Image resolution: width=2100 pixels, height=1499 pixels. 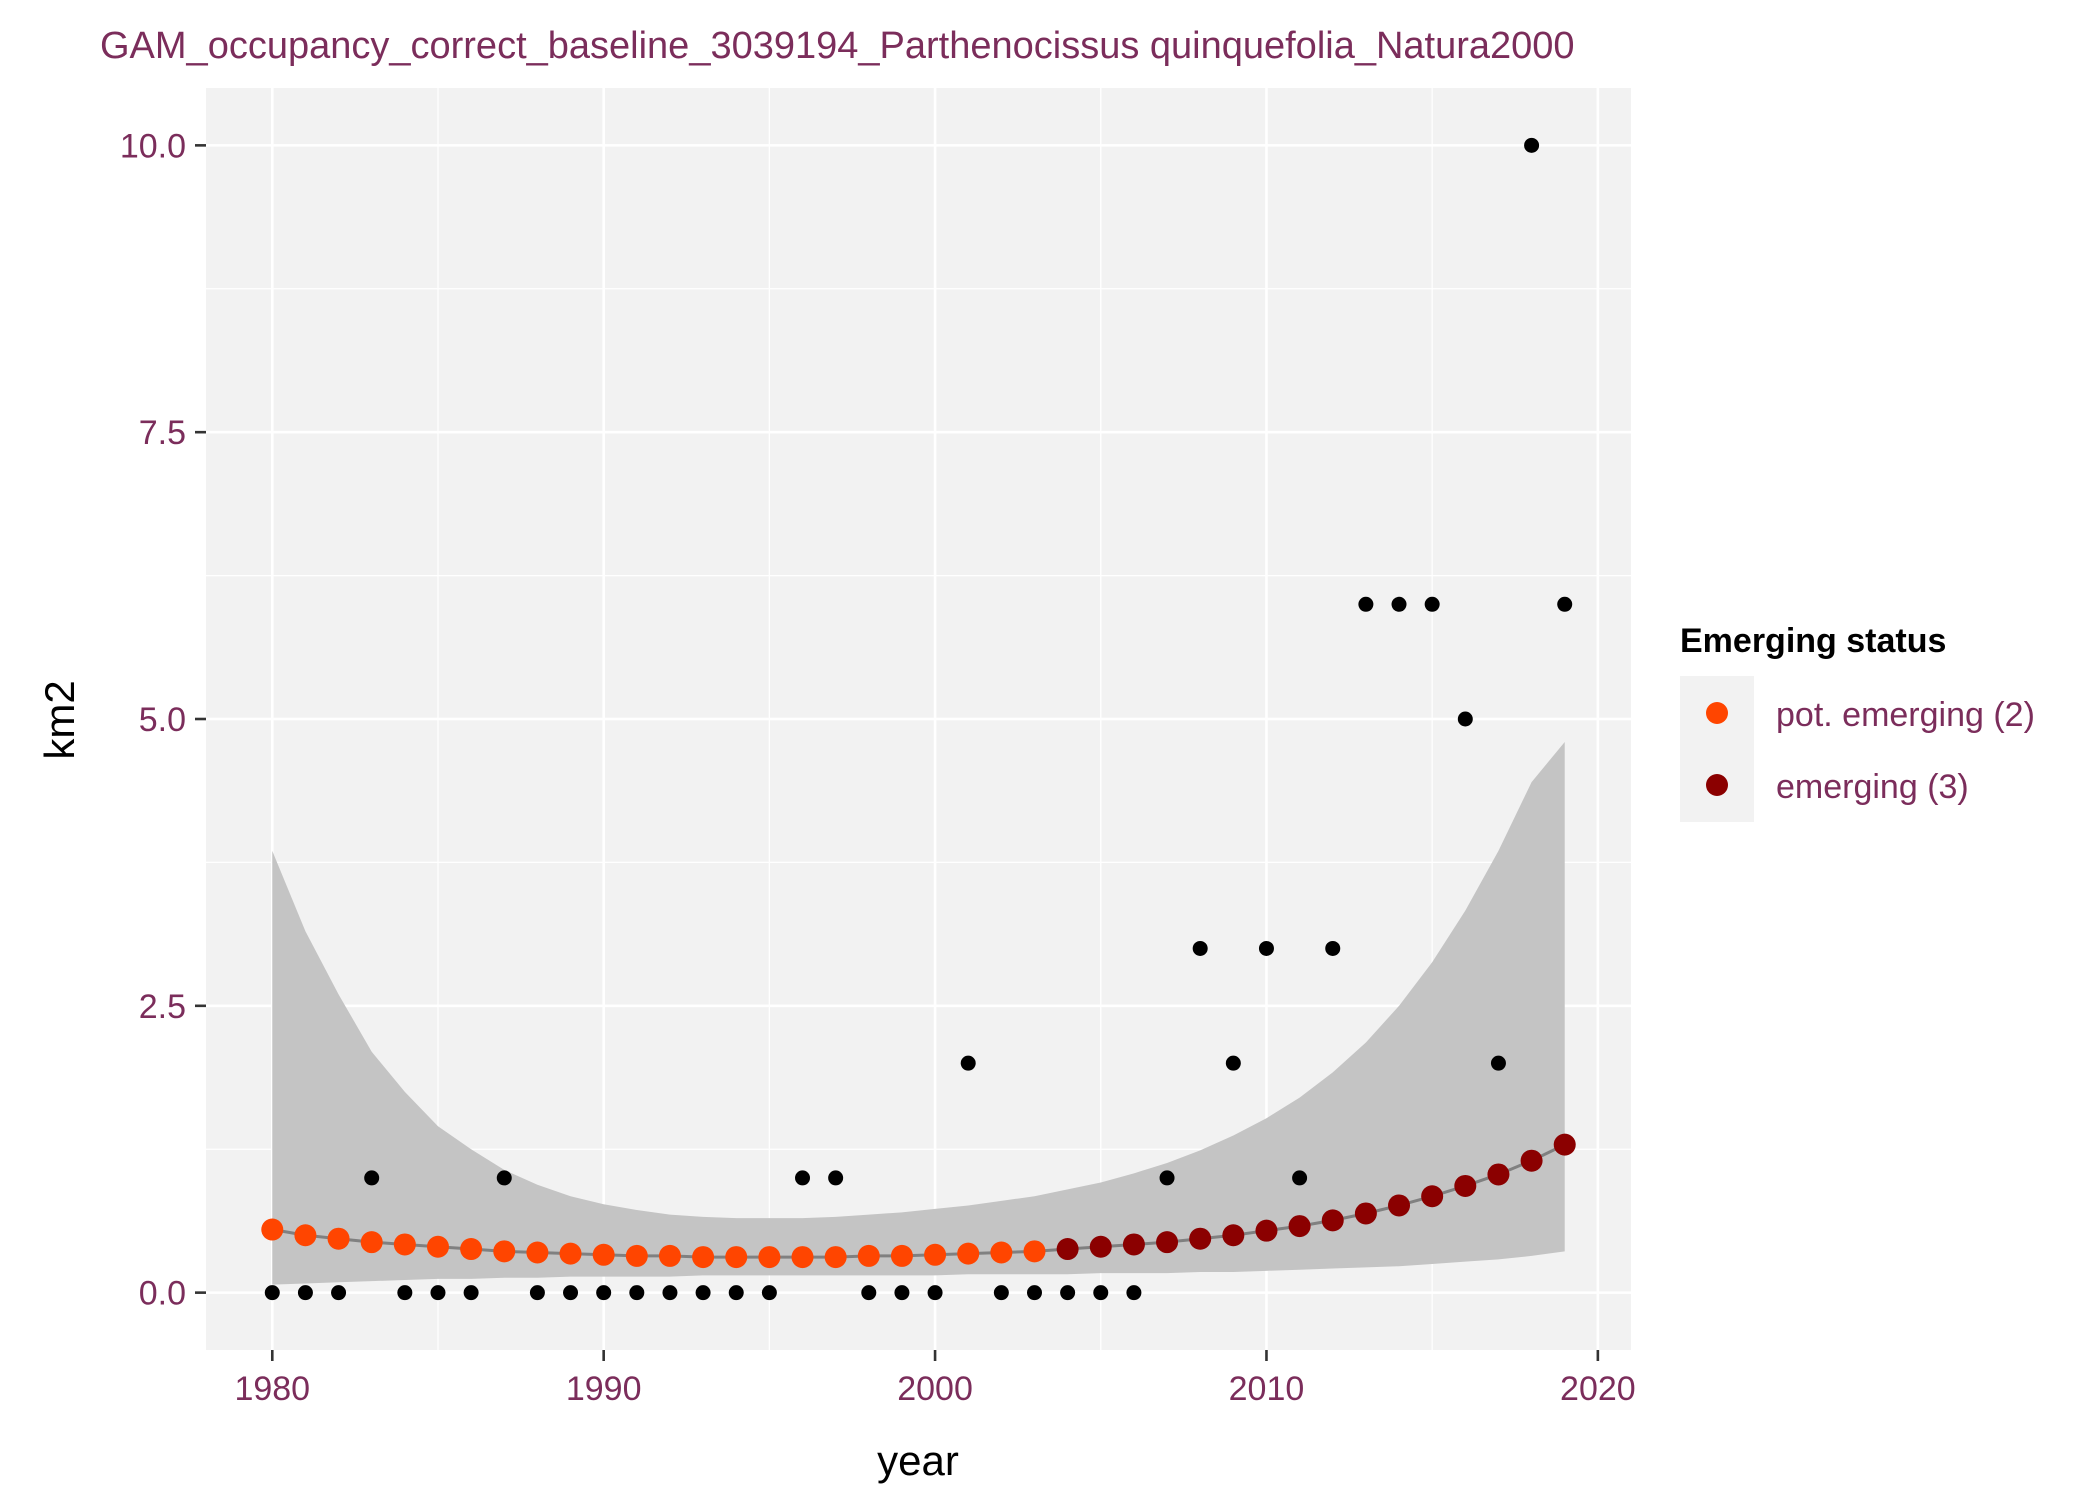 I want to click on x-axis: 1980 1990 2000 2010 2020, so click(x=935, y=1379).